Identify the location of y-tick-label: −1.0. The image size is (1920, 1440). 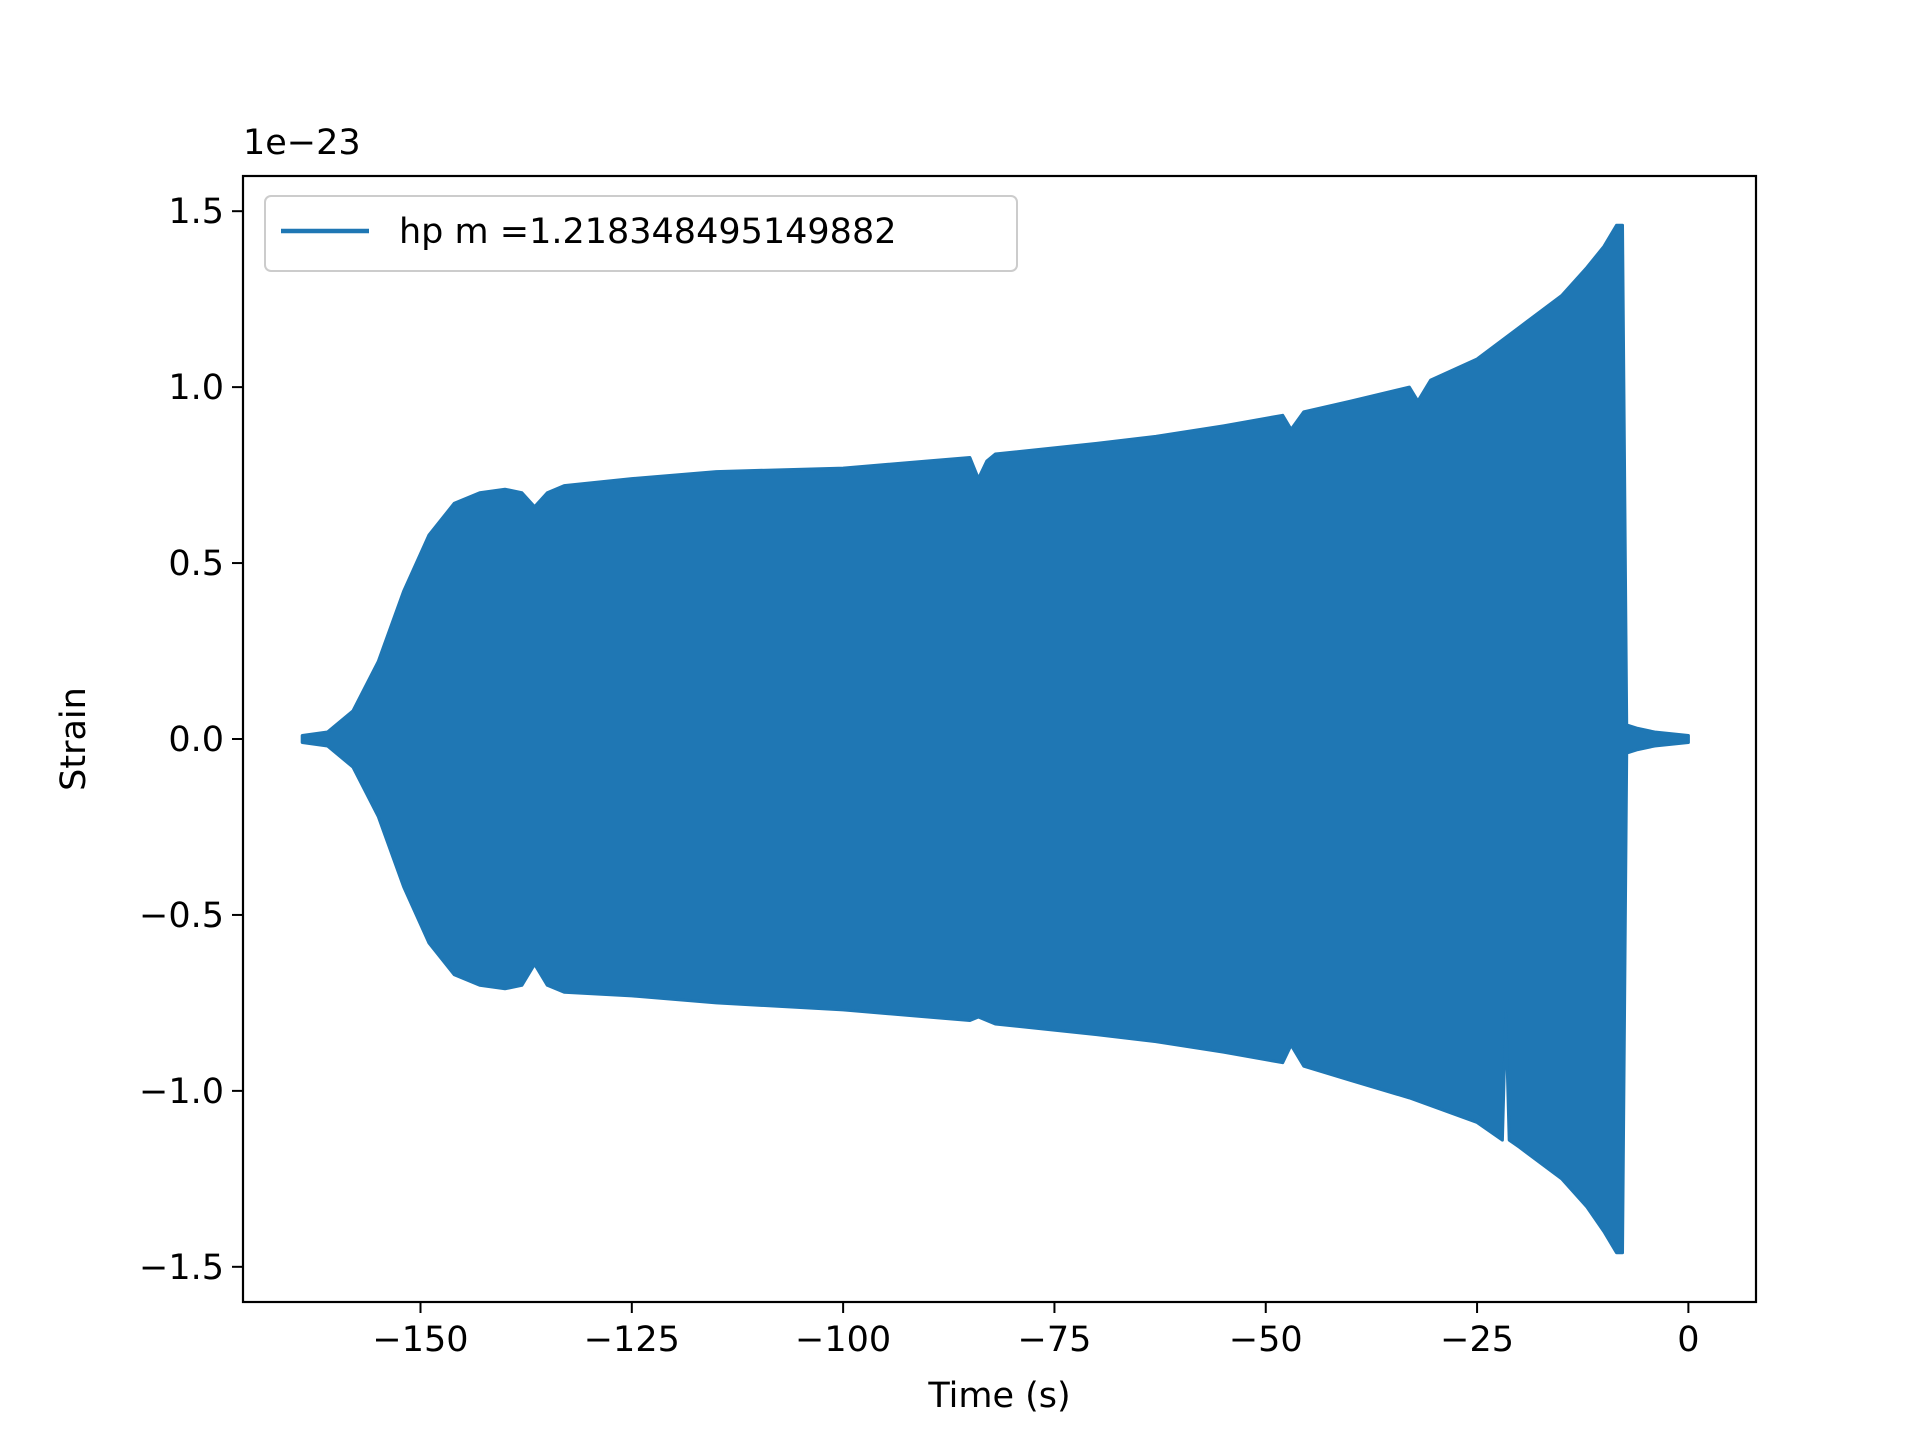
(181, 1092).